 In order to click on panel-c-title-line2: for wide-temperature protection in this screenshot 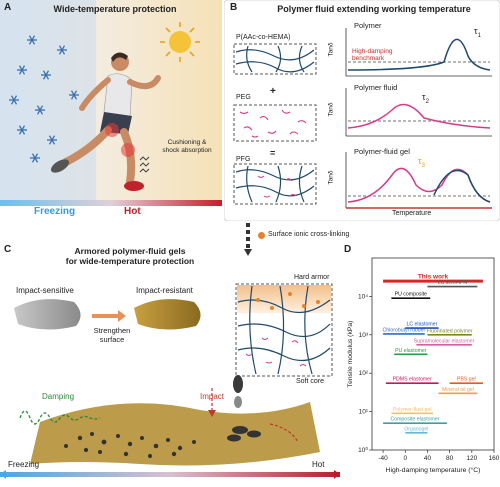, I will do `click(130, 261)`.